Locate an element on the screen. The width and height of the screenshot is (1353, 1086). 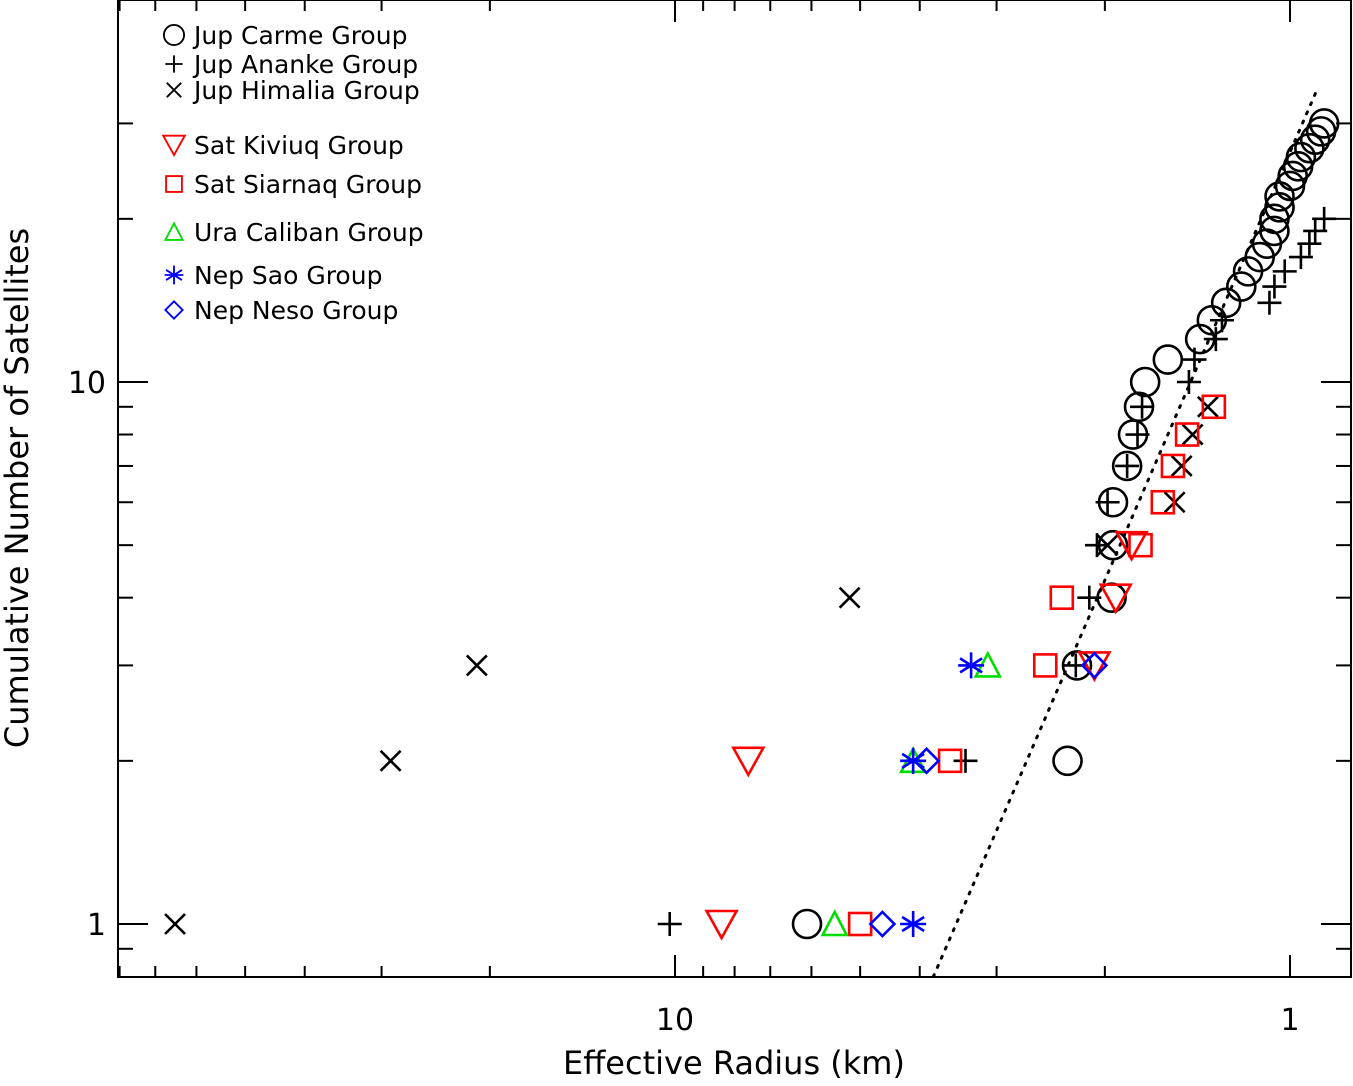
legend-item: Sat Siarnaq Group is located at coordinates (293, 184).